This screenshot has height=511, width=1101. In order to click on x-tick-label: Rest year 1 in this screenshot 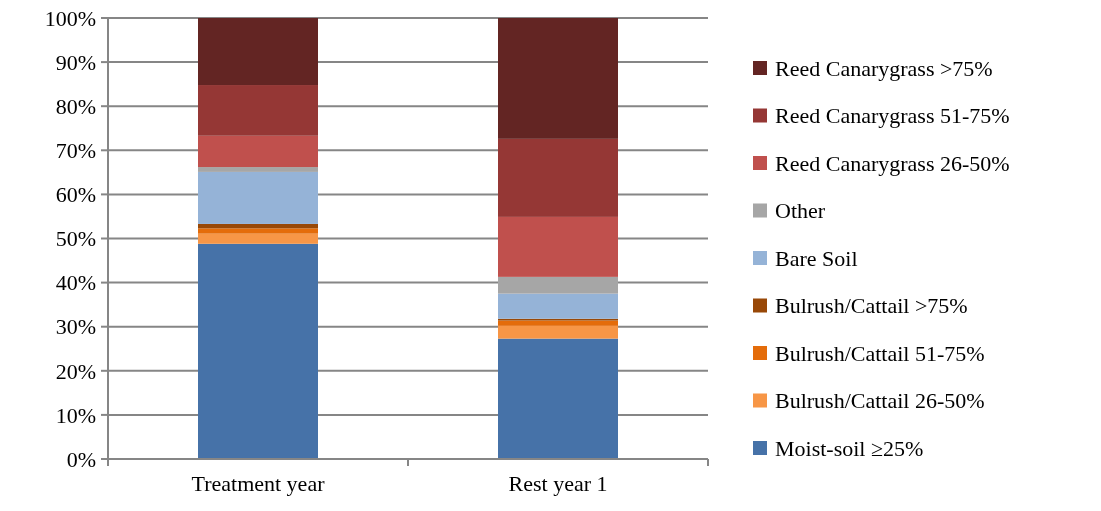, I will do `click(558, 483)`.